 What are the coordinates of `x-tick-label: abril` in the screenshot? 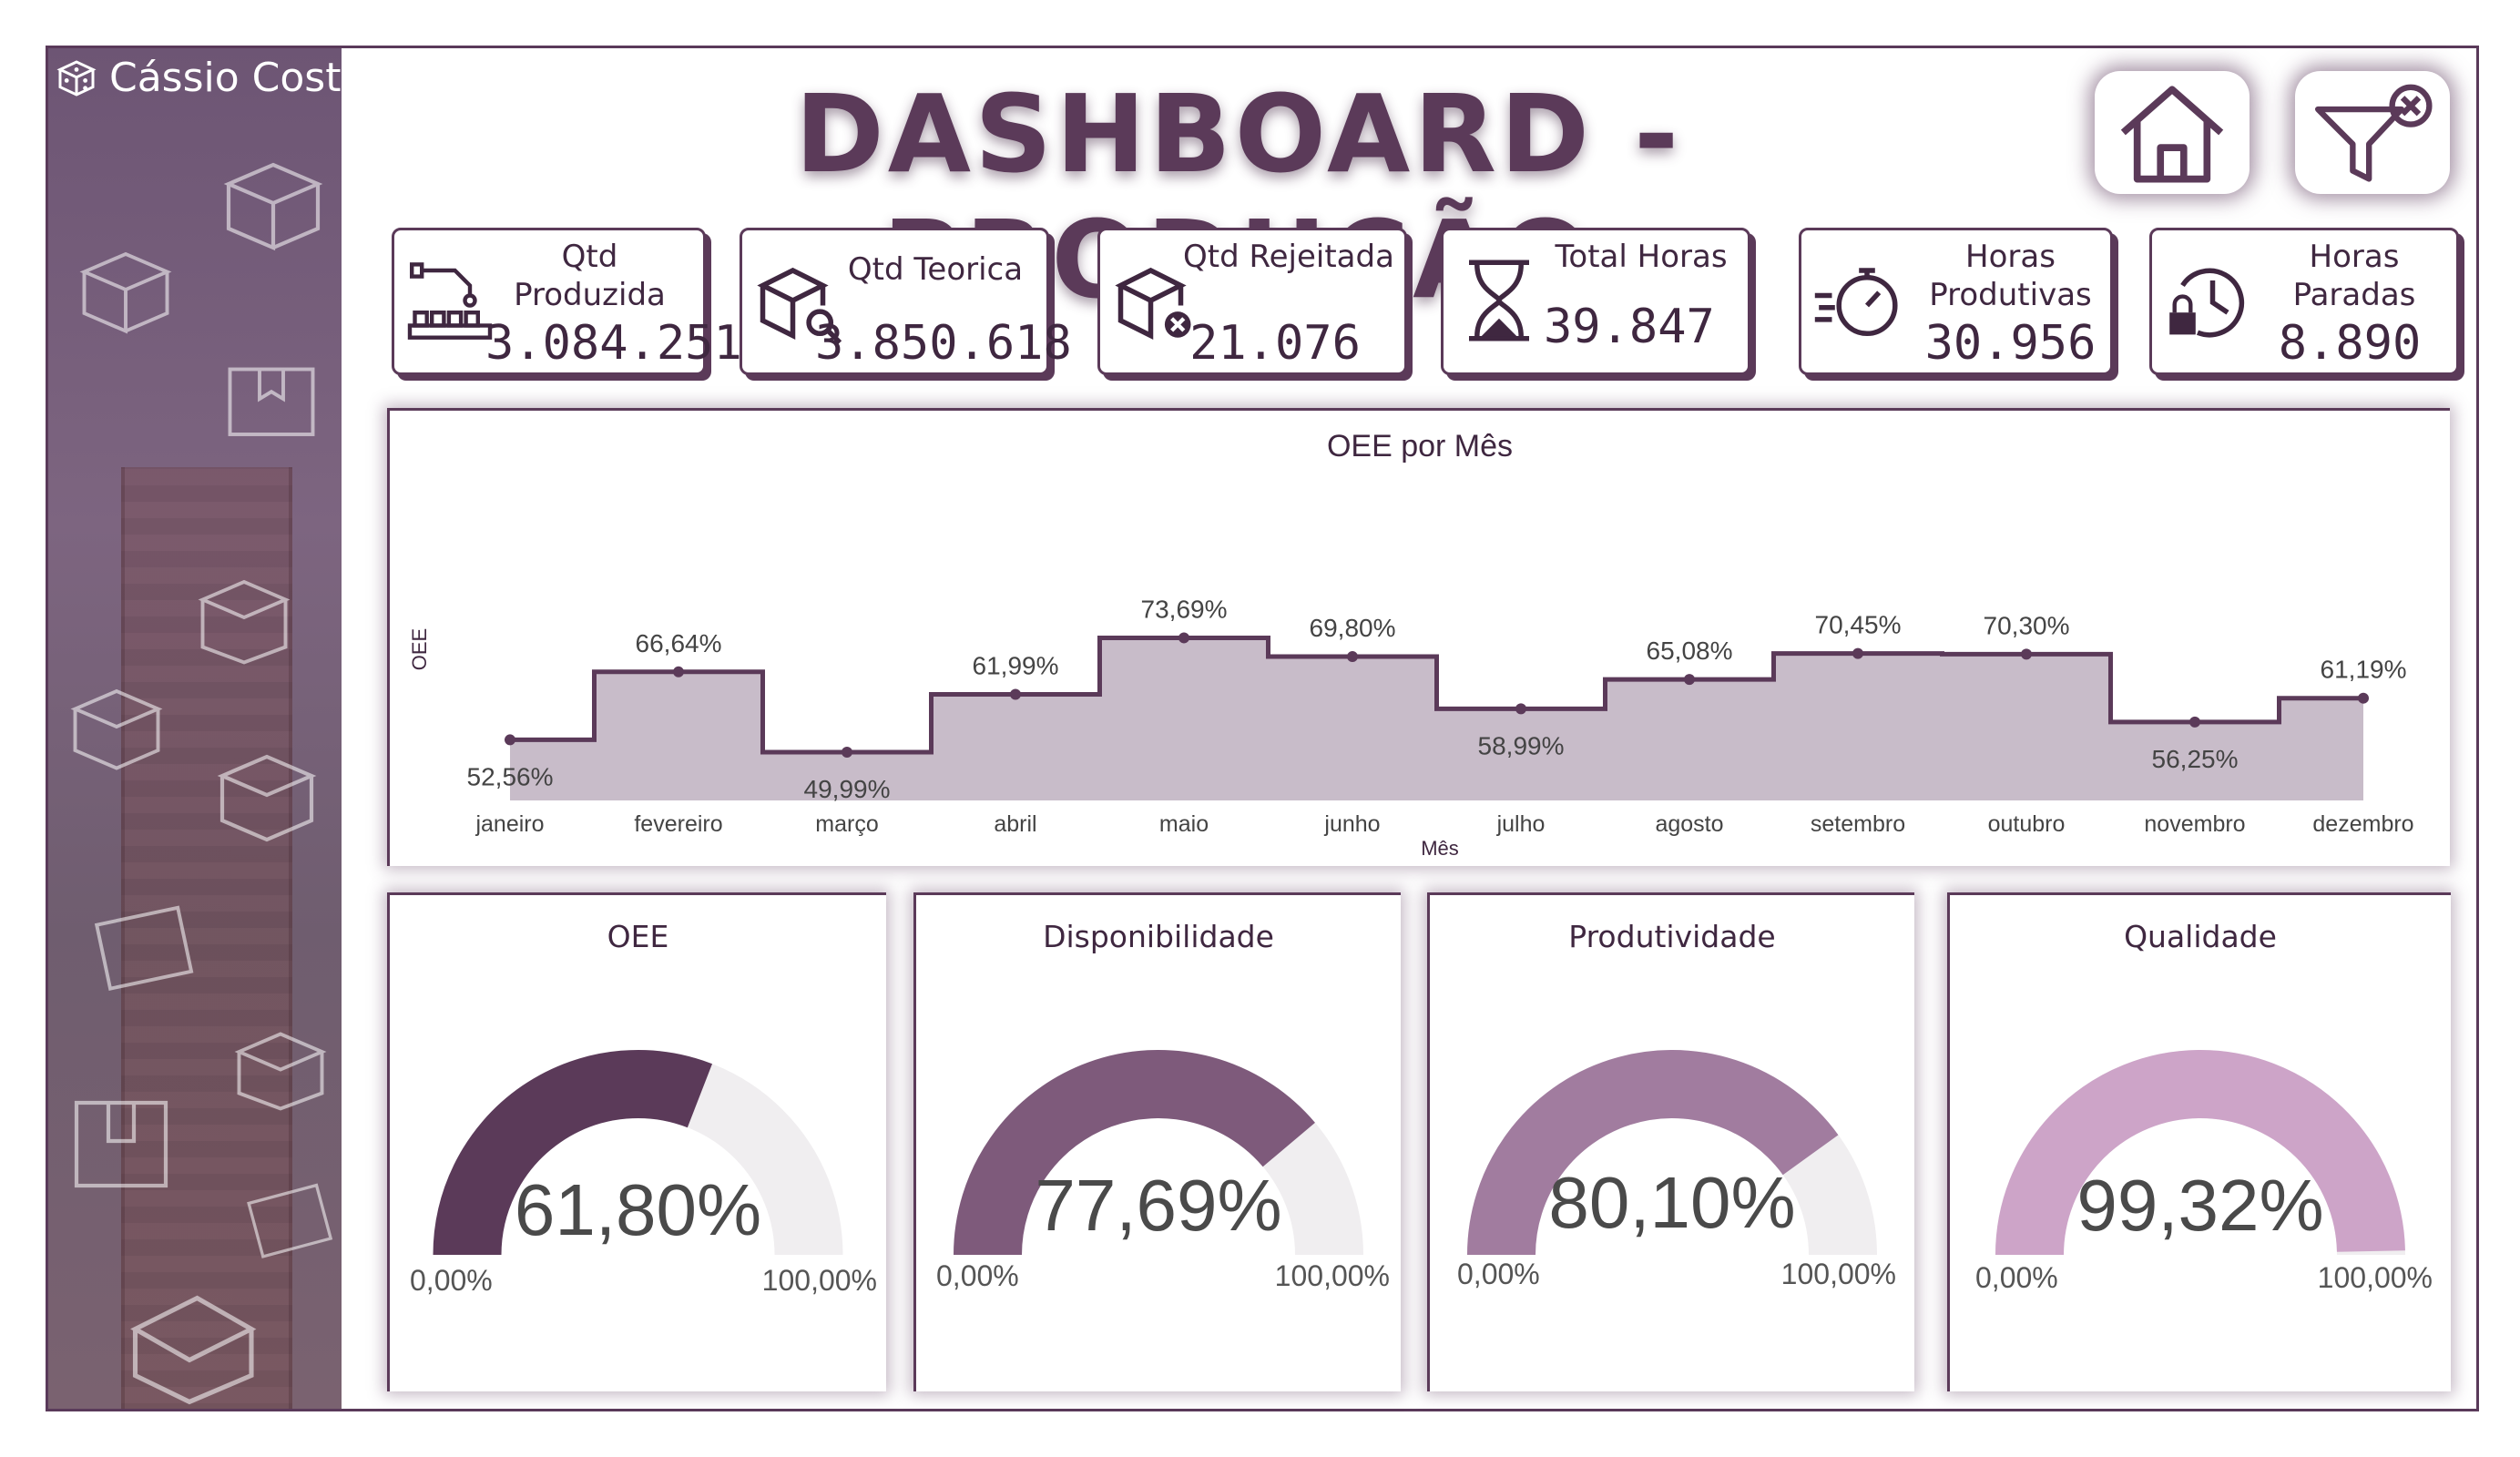 It's located at (1015, 824).